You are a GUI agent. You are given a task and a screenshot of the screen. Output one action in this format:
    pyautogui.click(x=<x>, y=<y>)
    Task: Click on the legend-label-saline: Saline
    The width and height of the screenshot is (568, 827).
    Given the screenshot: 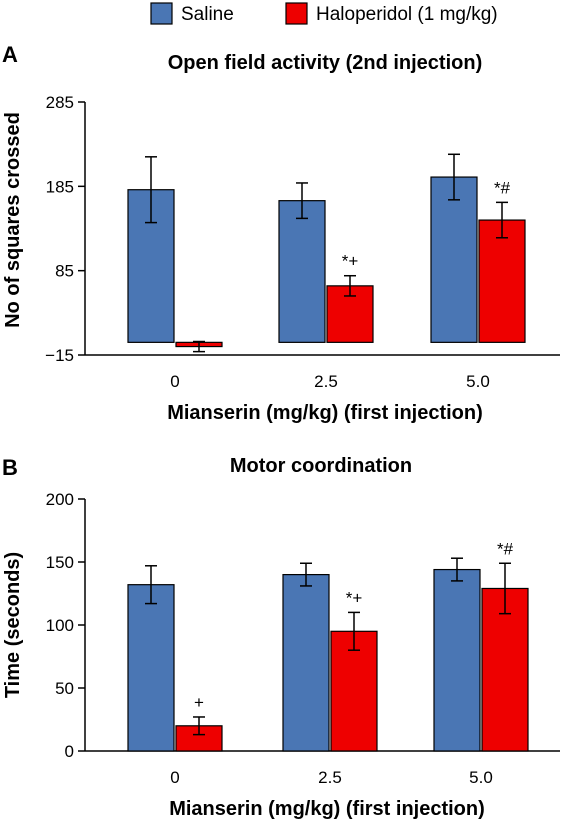 What is the action you would take?
    pyautogui.click(x=207, y=14)
    